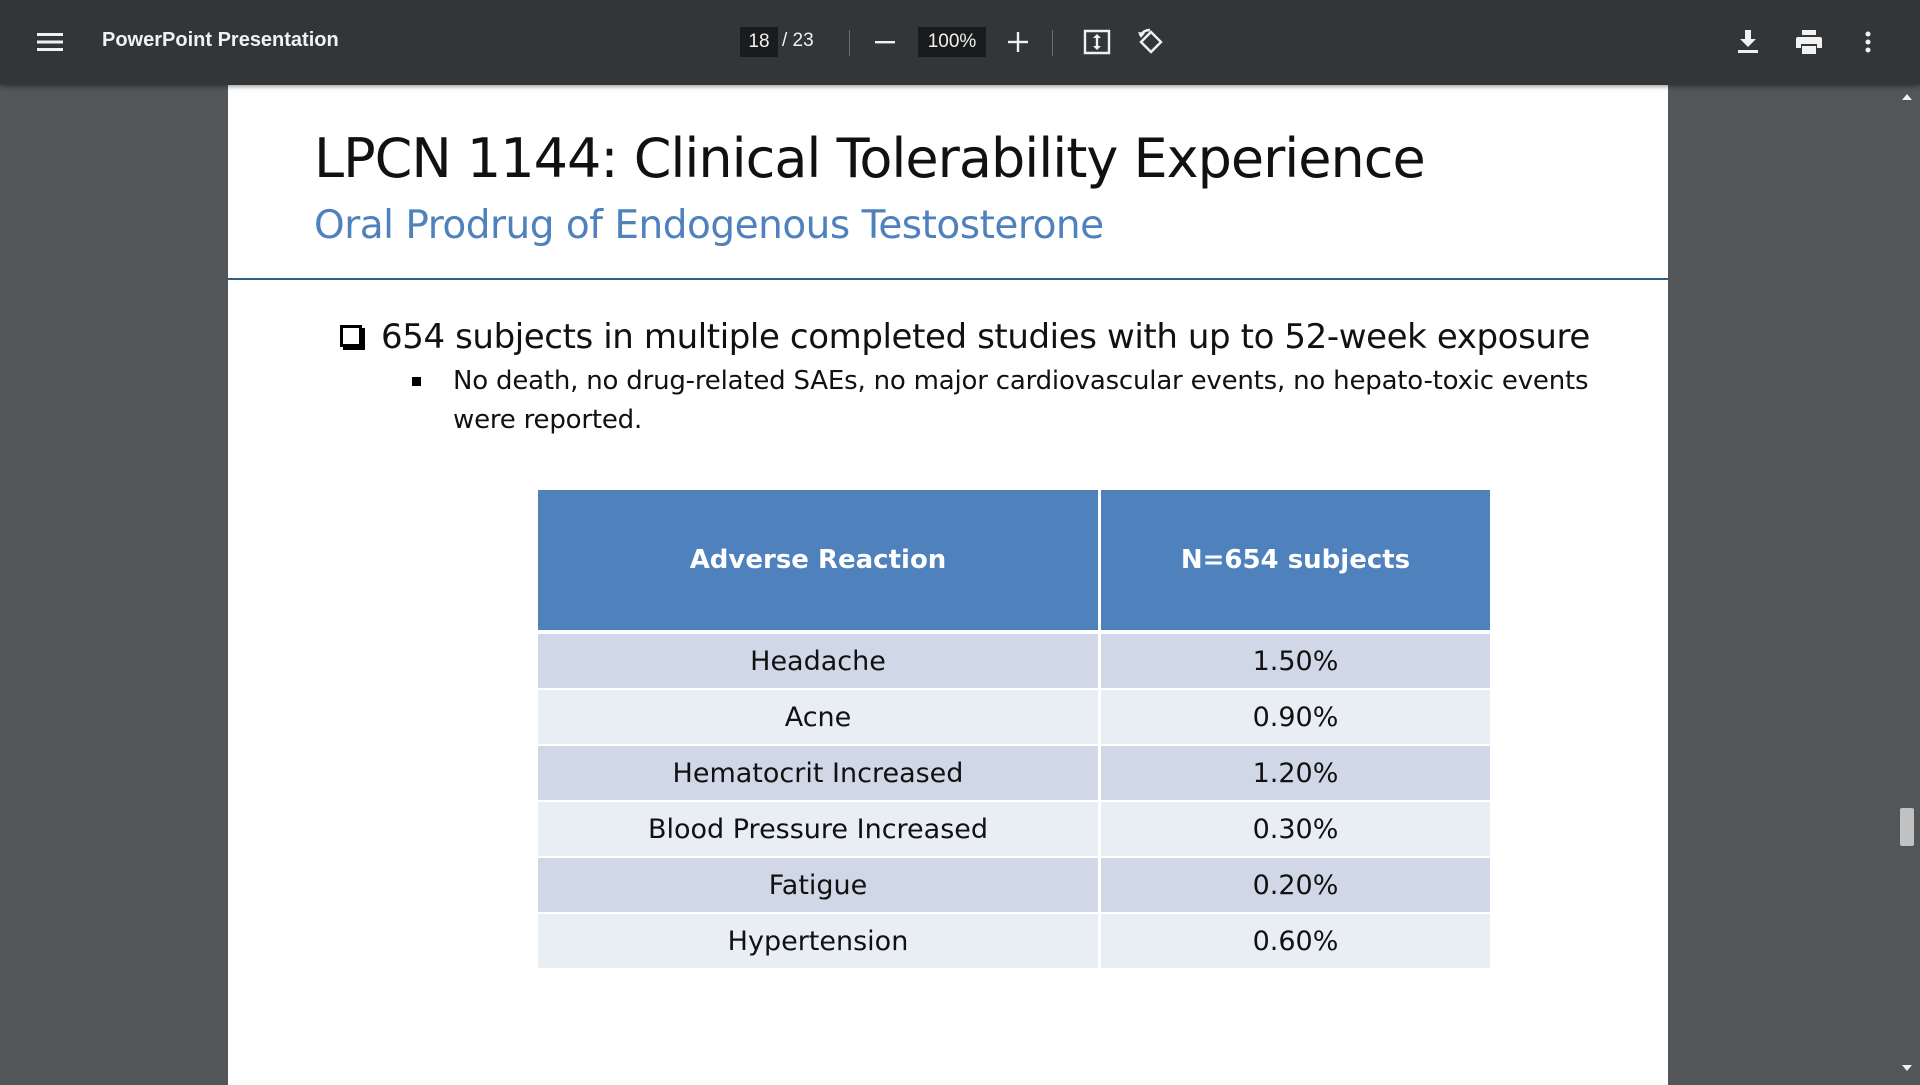  Describe the element at coordinates (819, 661) in the screenshot. I see `reaction-cell: Headache` at that location.